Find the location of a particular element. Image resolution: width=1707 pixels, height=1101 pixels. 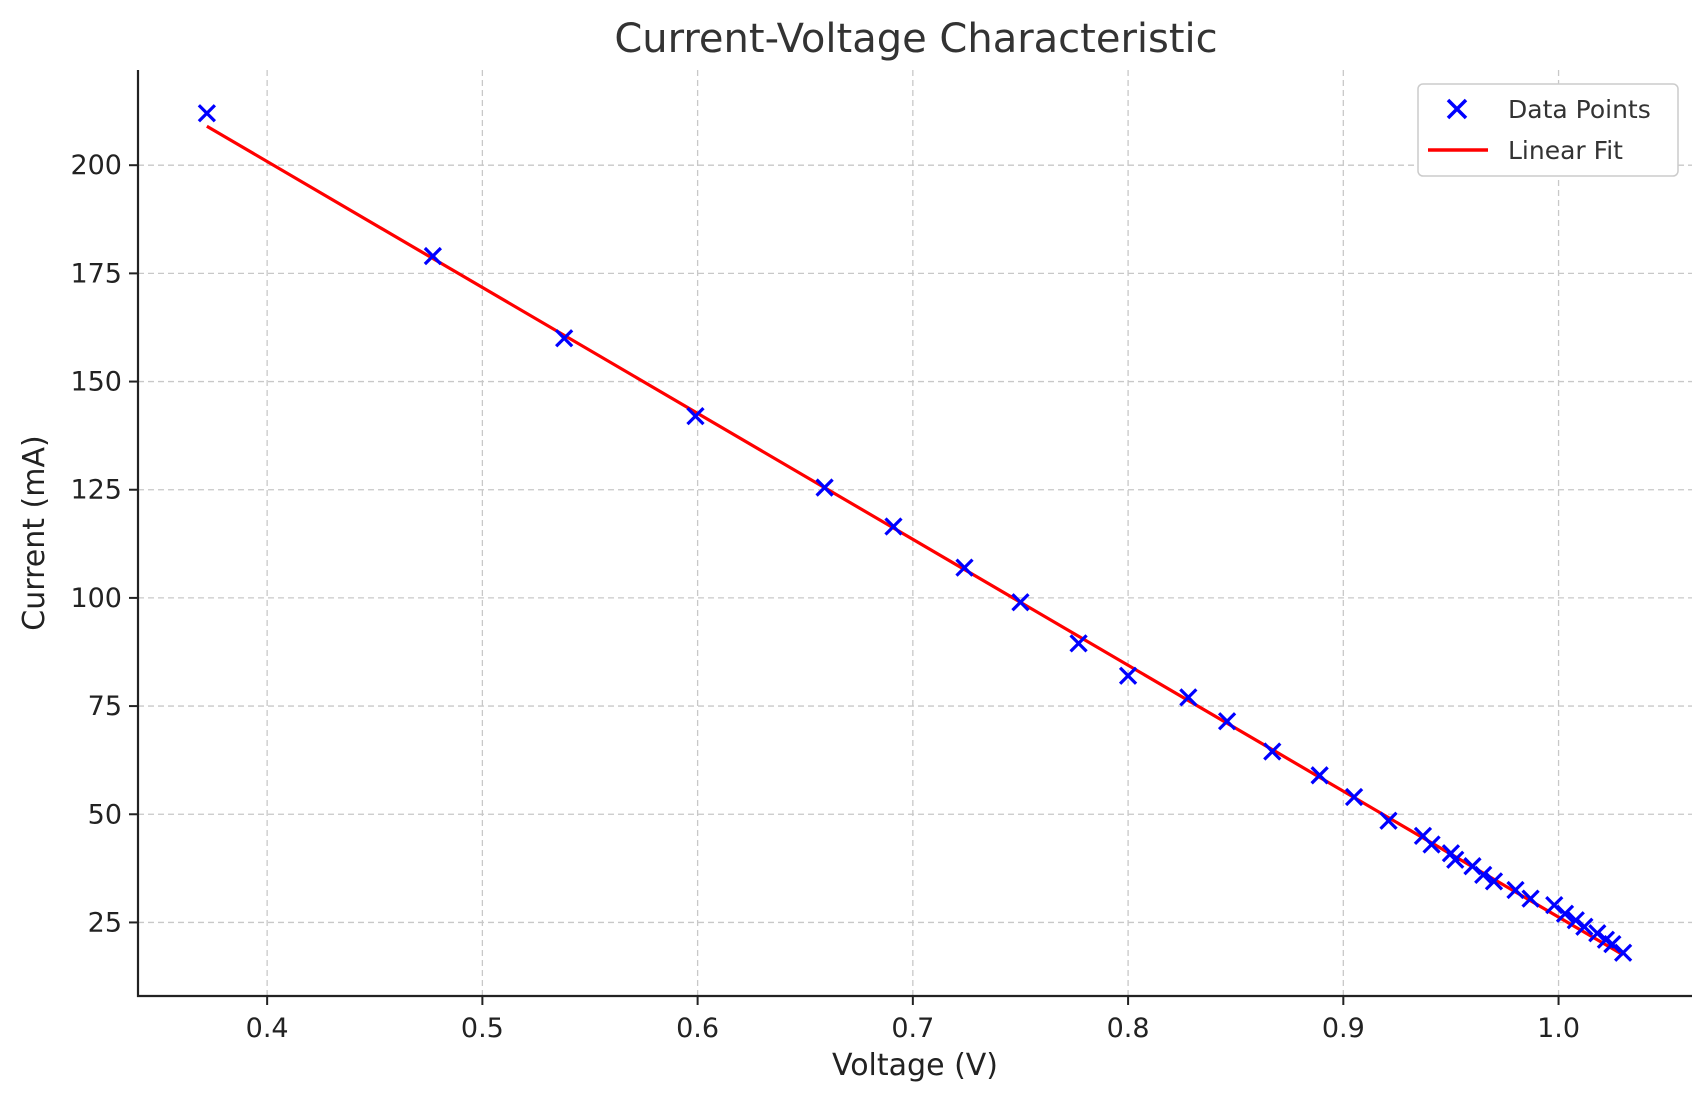

legend-box is located at coordinates (1548, 130).